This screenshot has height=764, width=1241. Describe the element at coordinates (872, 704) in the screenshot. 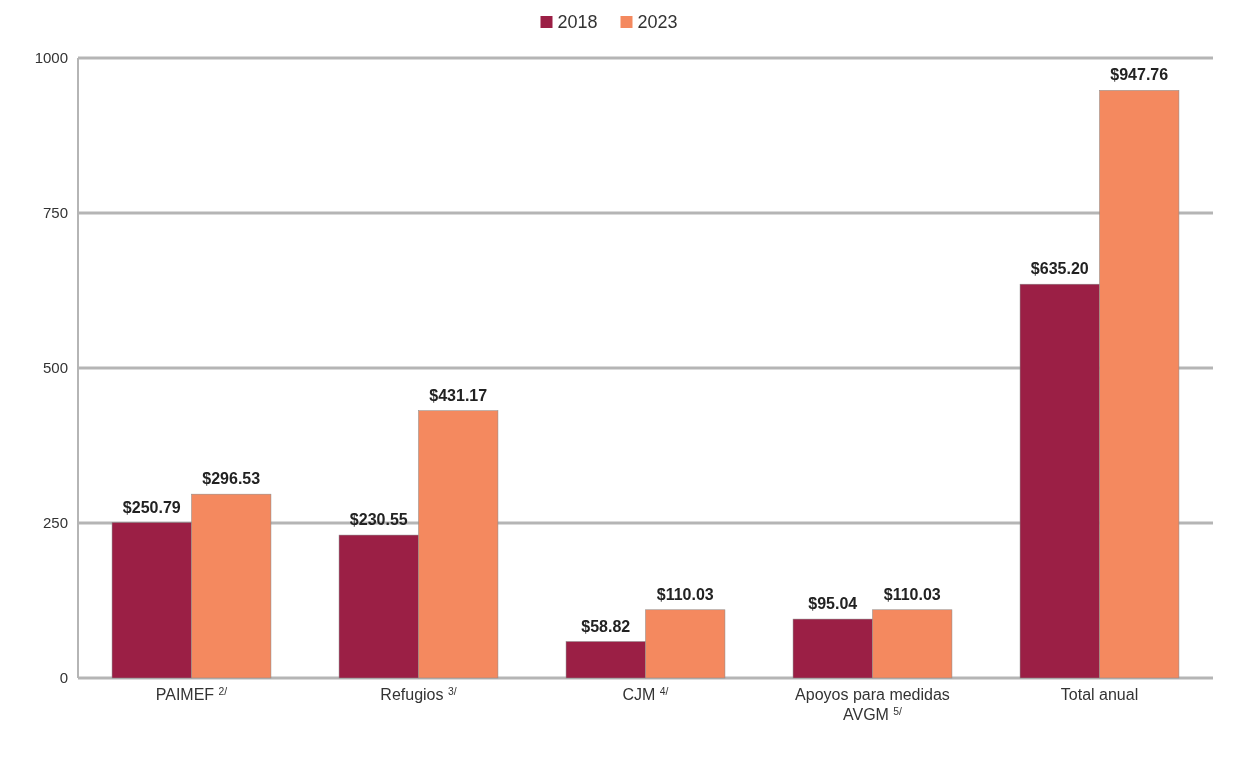

I see `x-tick-label: Apoyos para medidas AVGM $^{5/}$` at that location.